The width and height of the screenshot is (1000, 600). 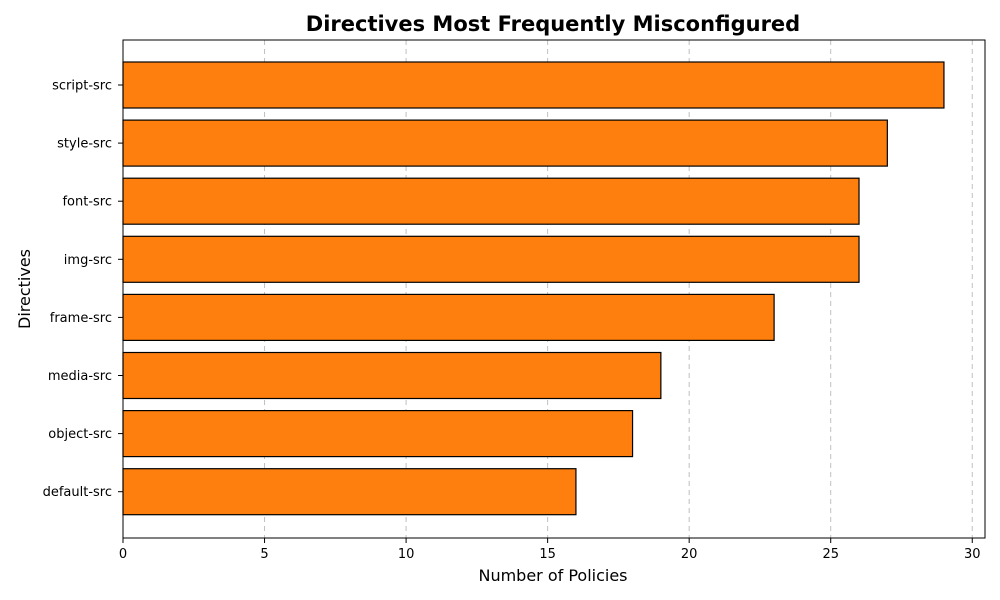 I want to click on x-tick-label: 20, so click(x=689, y=554).